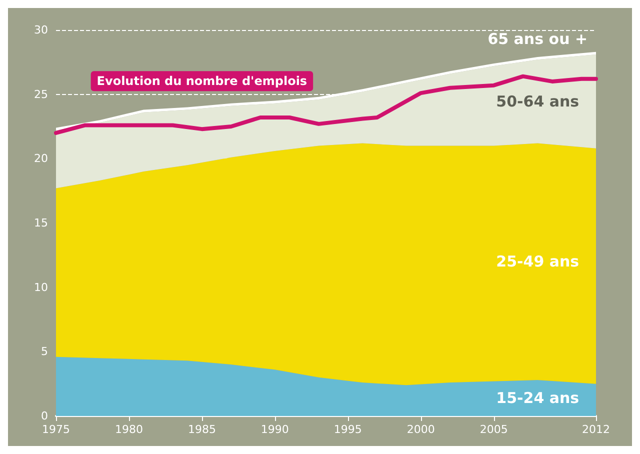 The width and height of the screenshot is (640, 454). What do you see at coordinates (41, 30) in the screenshot?
I see `y-tick-label: 30` at bounding box center [41, 30].